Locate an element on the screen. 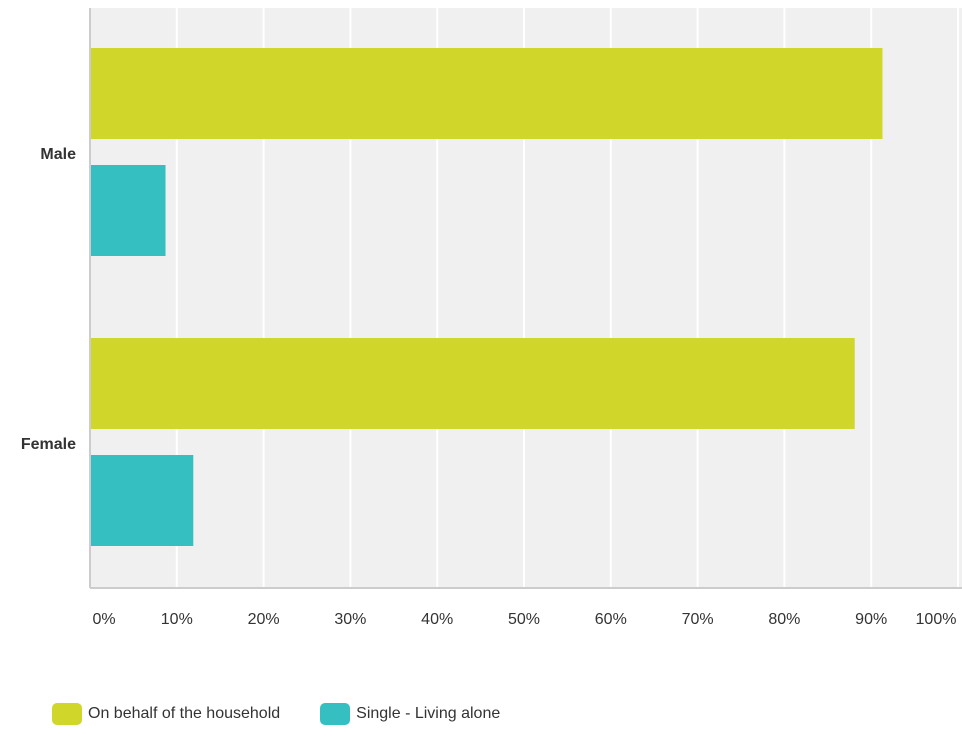  legend-swatch-single is located at coordinates (335, 714).